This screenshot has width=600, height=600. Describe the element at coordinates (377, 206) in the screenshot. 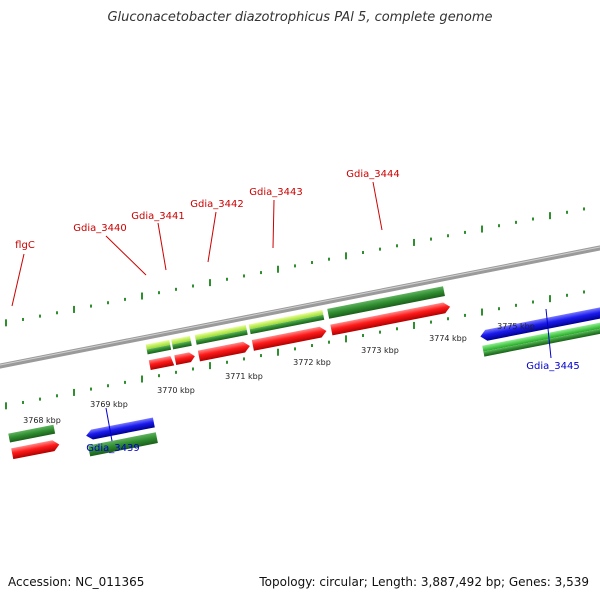

I see `gdia-3444-leader-line` at that location.